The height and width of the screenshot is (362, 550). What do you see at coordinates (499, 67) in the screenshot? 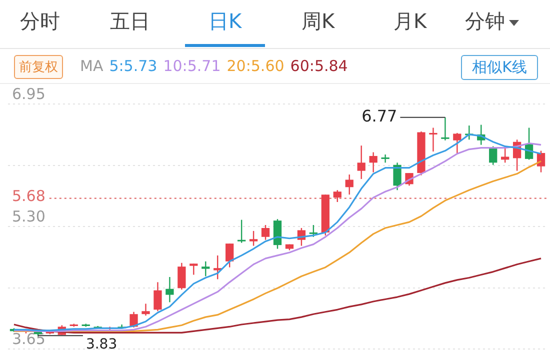
I see `text: 相似K线` at bounding box center [499, 67].